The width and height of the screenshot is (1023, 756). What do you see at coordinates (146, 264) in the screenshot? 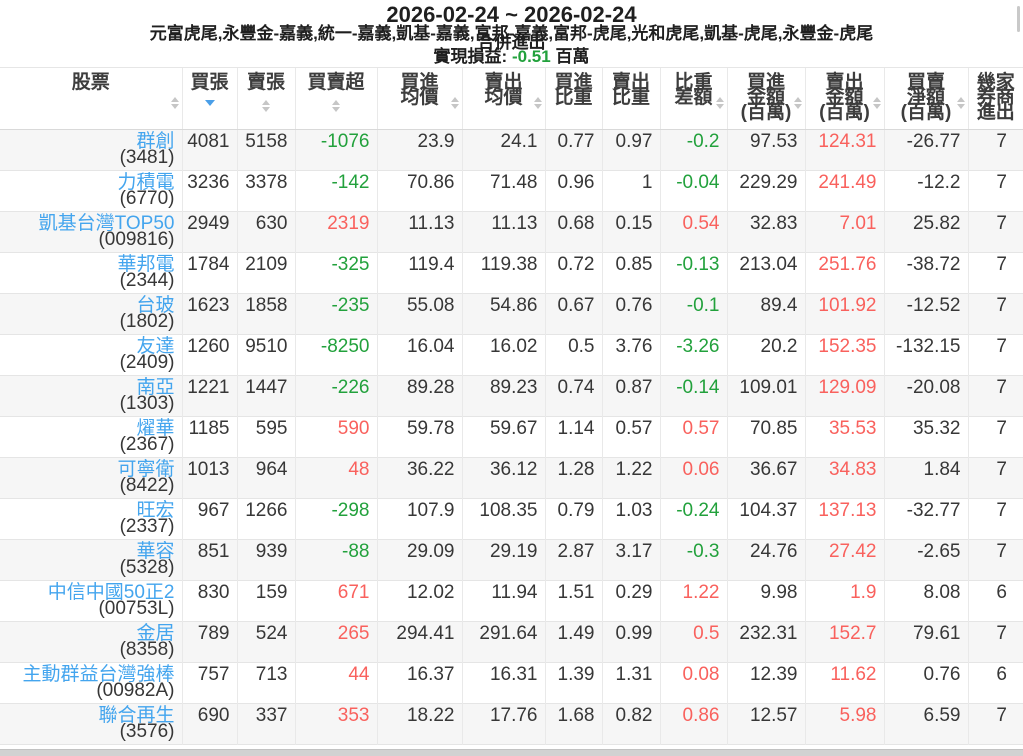
I see `stock-link: 華邦電` at bounding box center [146, 264].